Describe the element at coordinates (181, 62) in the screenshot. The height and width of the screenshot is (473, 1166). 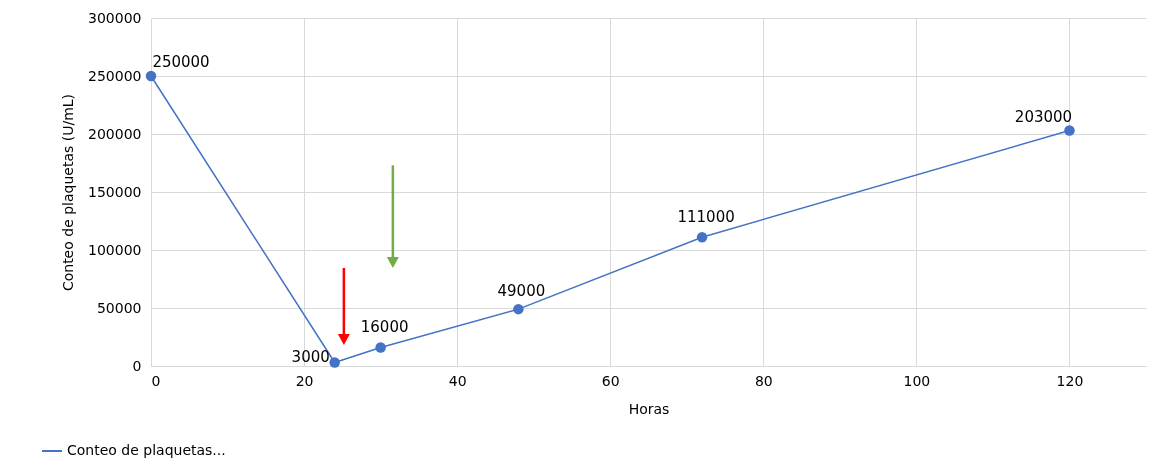
I see `data-label: 250000` at that location.